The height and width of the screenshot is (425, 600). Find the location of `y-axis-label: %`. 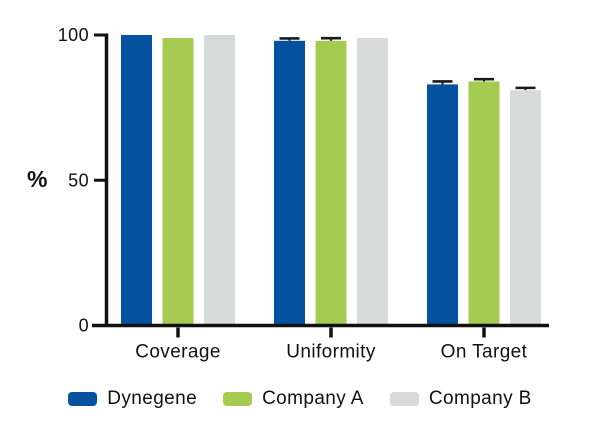

y-axis-label: % is located at coordinates (37, 179).